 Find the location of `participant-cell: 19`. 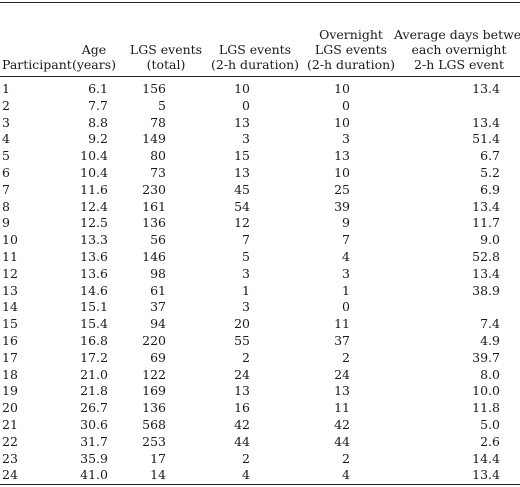

participant-cell: 19 is located at coordinates (10, 391).